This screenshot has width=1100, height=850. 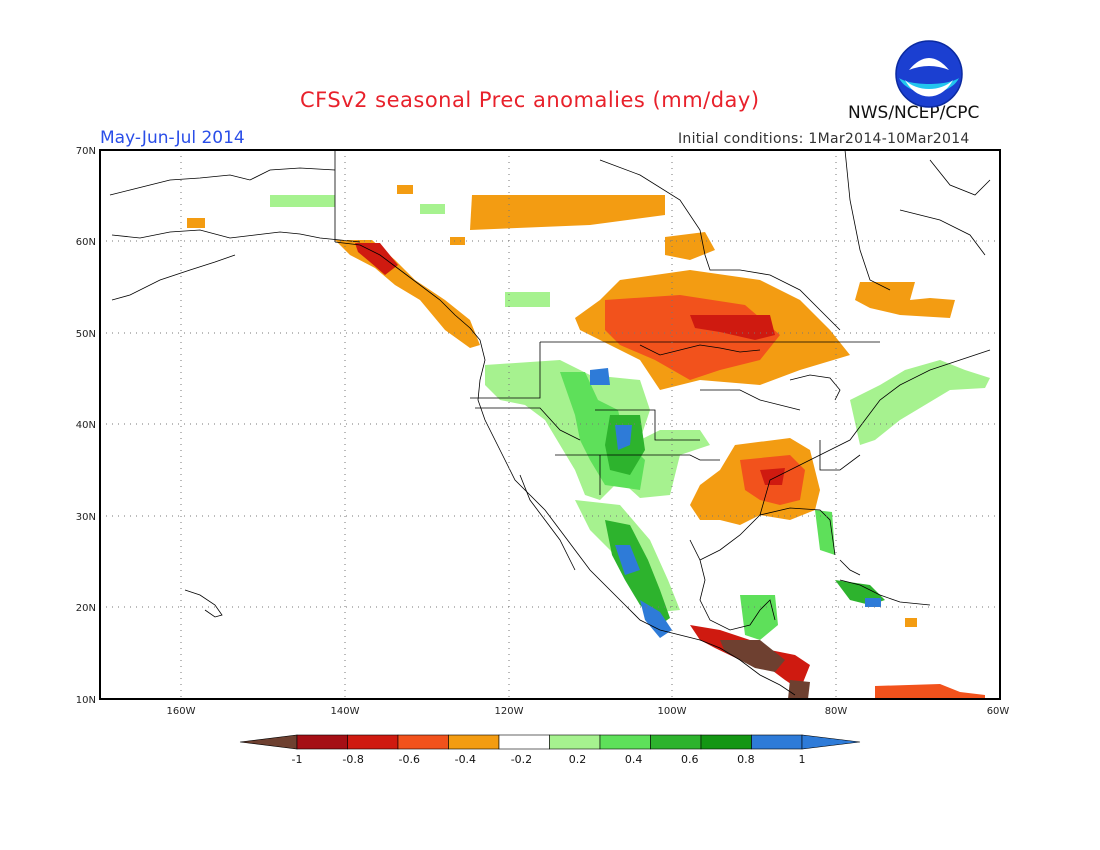 What do you see at coordinates (509, 711) in the screenshot?
I see `lon-label: 120W` at bounding box center [509, 711].